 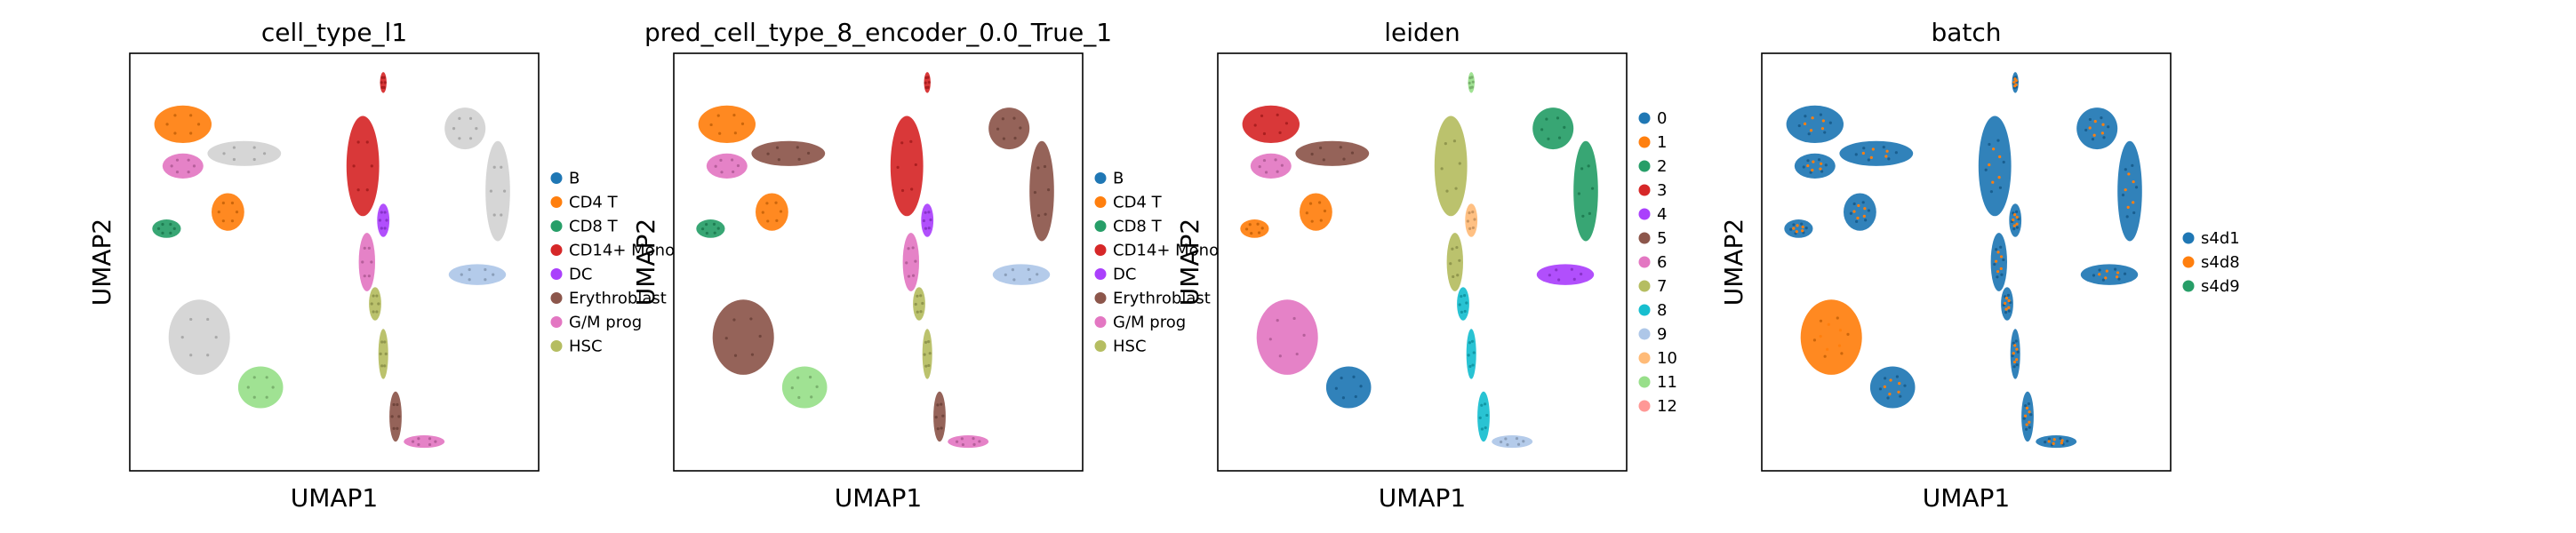 I want to click on legend-label: Erythroblast, so click(x=1162, y=299).